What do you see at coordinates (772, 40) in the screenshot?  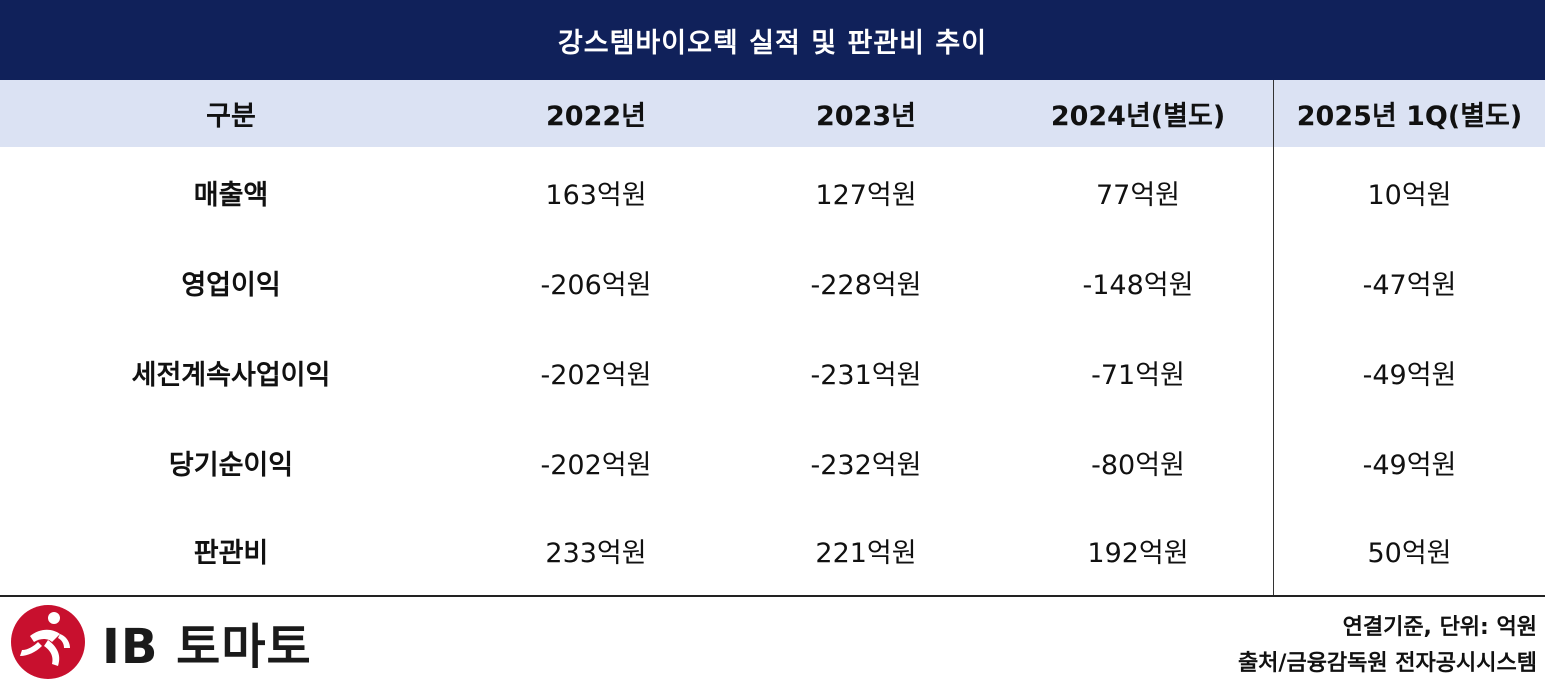 I see `table-title: 강스템바이오텍 실적 및 판관비 추이` at bounding box center [772, 40].